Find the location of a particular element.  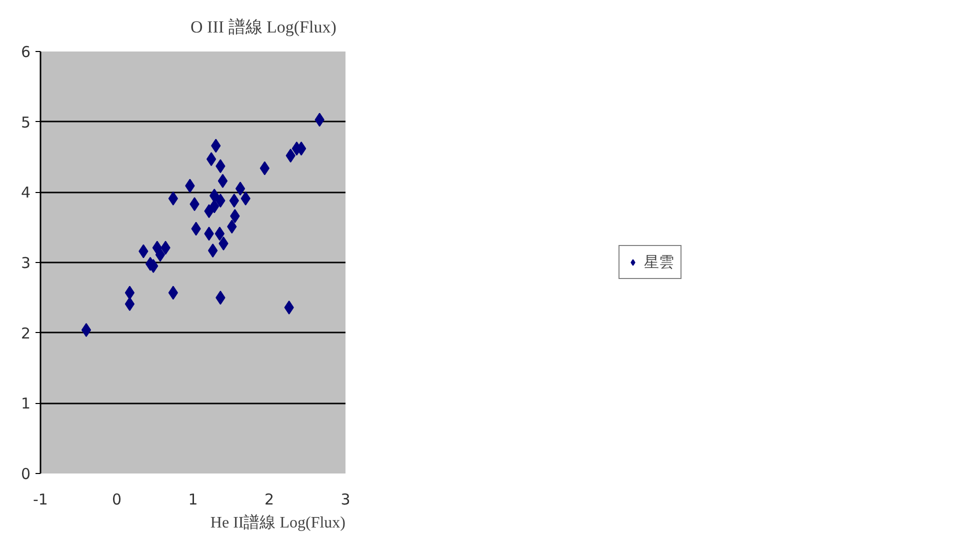

x-tick-label: 0 is located at coordinates (117, 499).